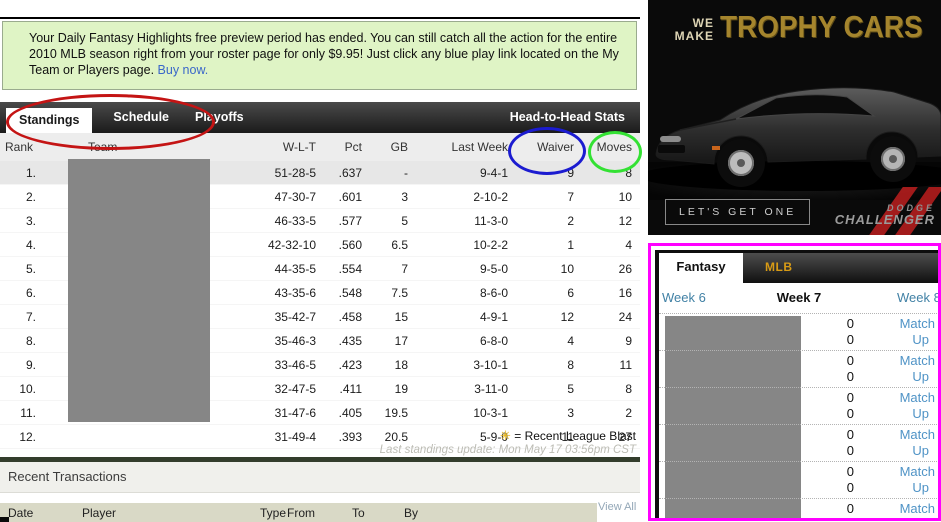 The image size is (941, 522). Describe the element at coordinates (343, 196) in the screenshot. I see `standings-pct: .601` at that location.